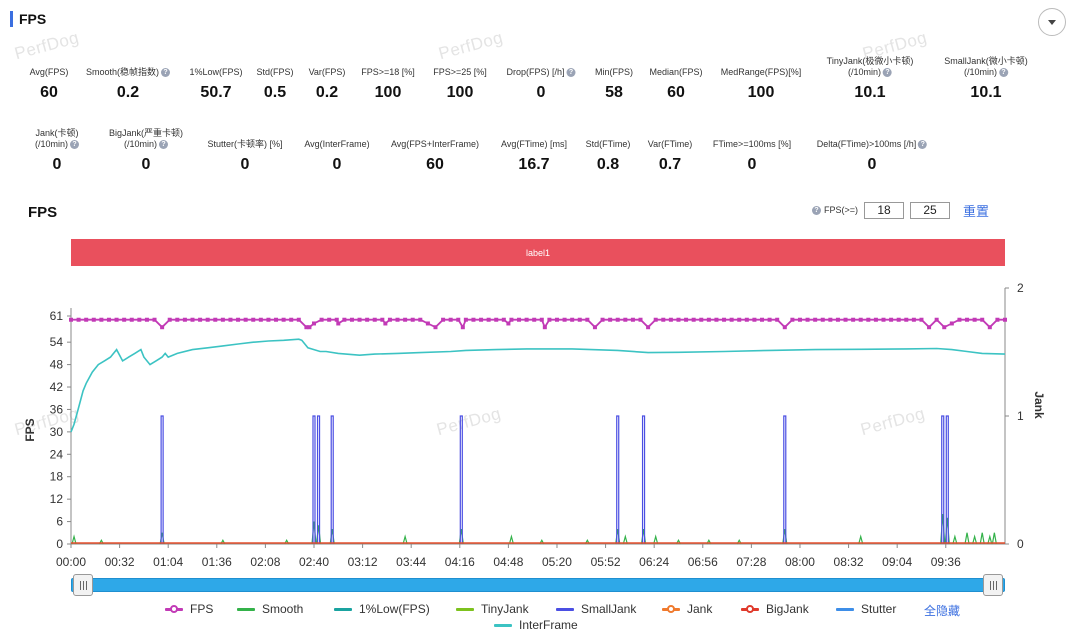 This screenshot has width=1080, height=640. Describe the element at coordinates (538, 252) in the screenshot. I see `label-bar: label1` at that location.